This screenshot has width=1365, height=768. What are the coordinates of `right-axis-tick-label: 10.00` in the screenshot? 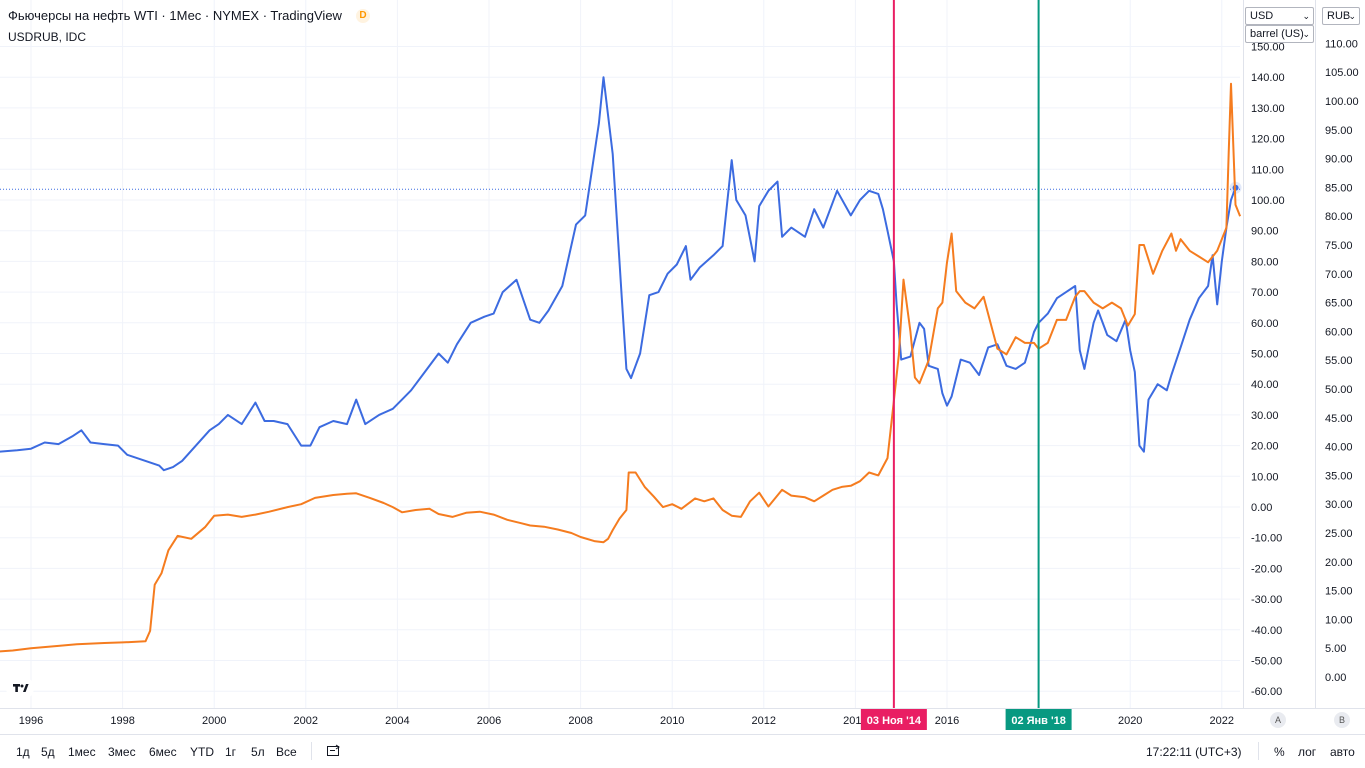 It's located at (1339, 620).